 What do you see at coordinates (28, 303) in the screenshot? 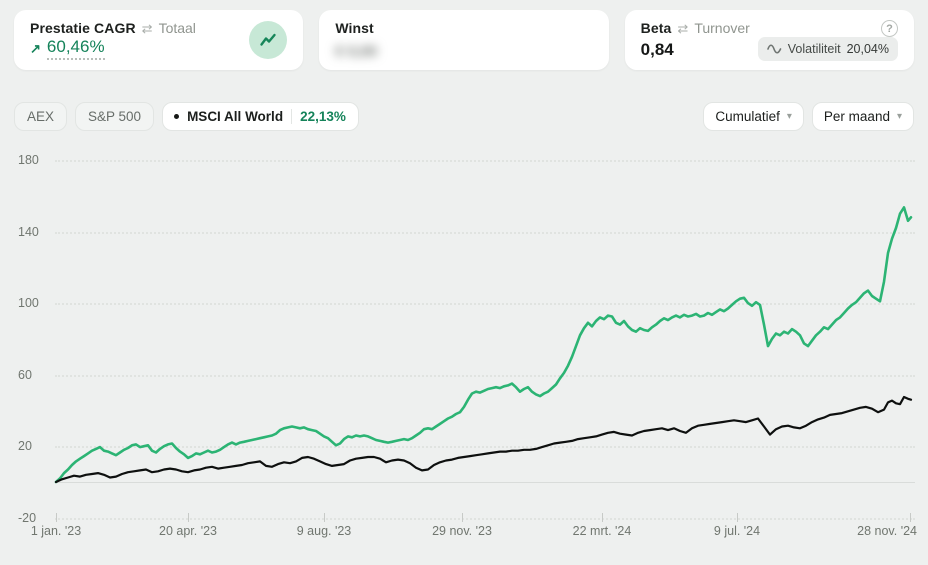
I see `y-axis-label: 100` at bounding box center [28, 303].